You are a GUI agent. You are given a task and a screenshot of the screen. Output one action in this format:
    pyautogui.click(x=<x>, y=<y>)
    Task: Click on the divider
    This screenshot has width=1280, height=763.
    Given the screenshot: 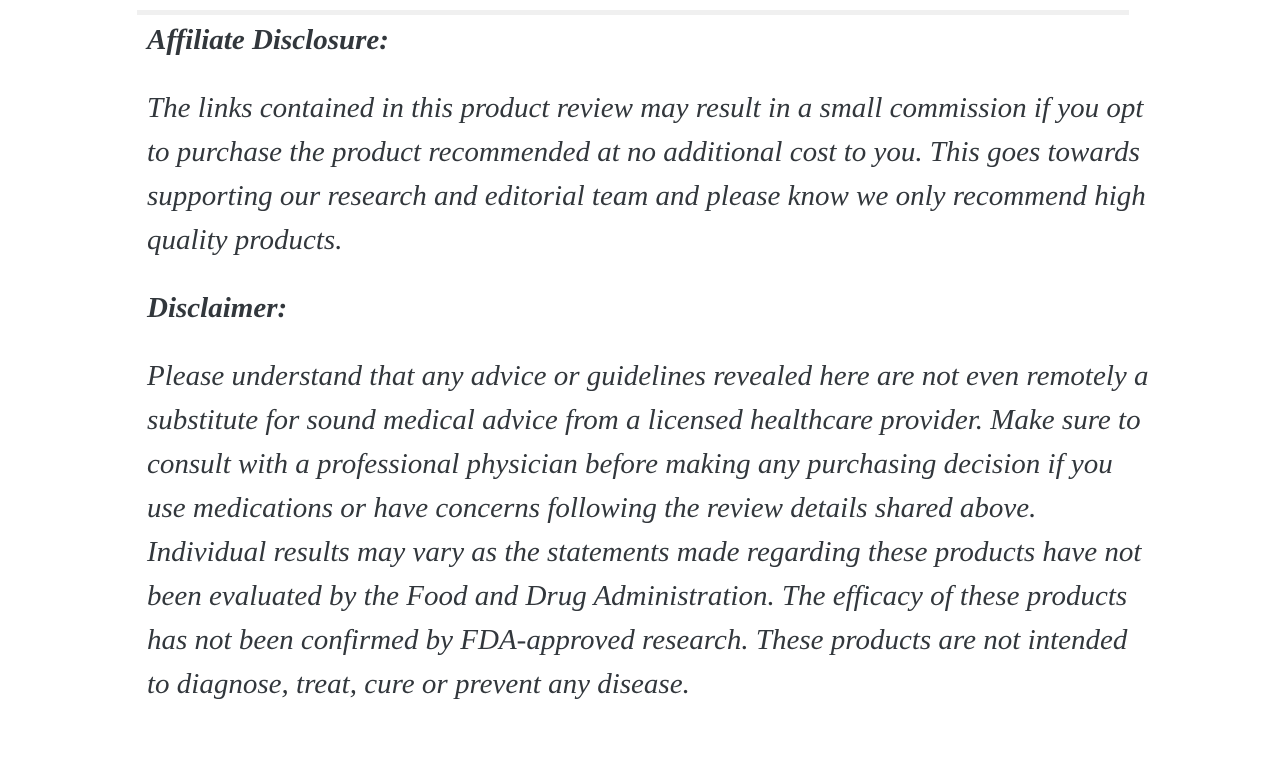 What is the action you would take?
    pyautogui.click(x=633, y=12)
    